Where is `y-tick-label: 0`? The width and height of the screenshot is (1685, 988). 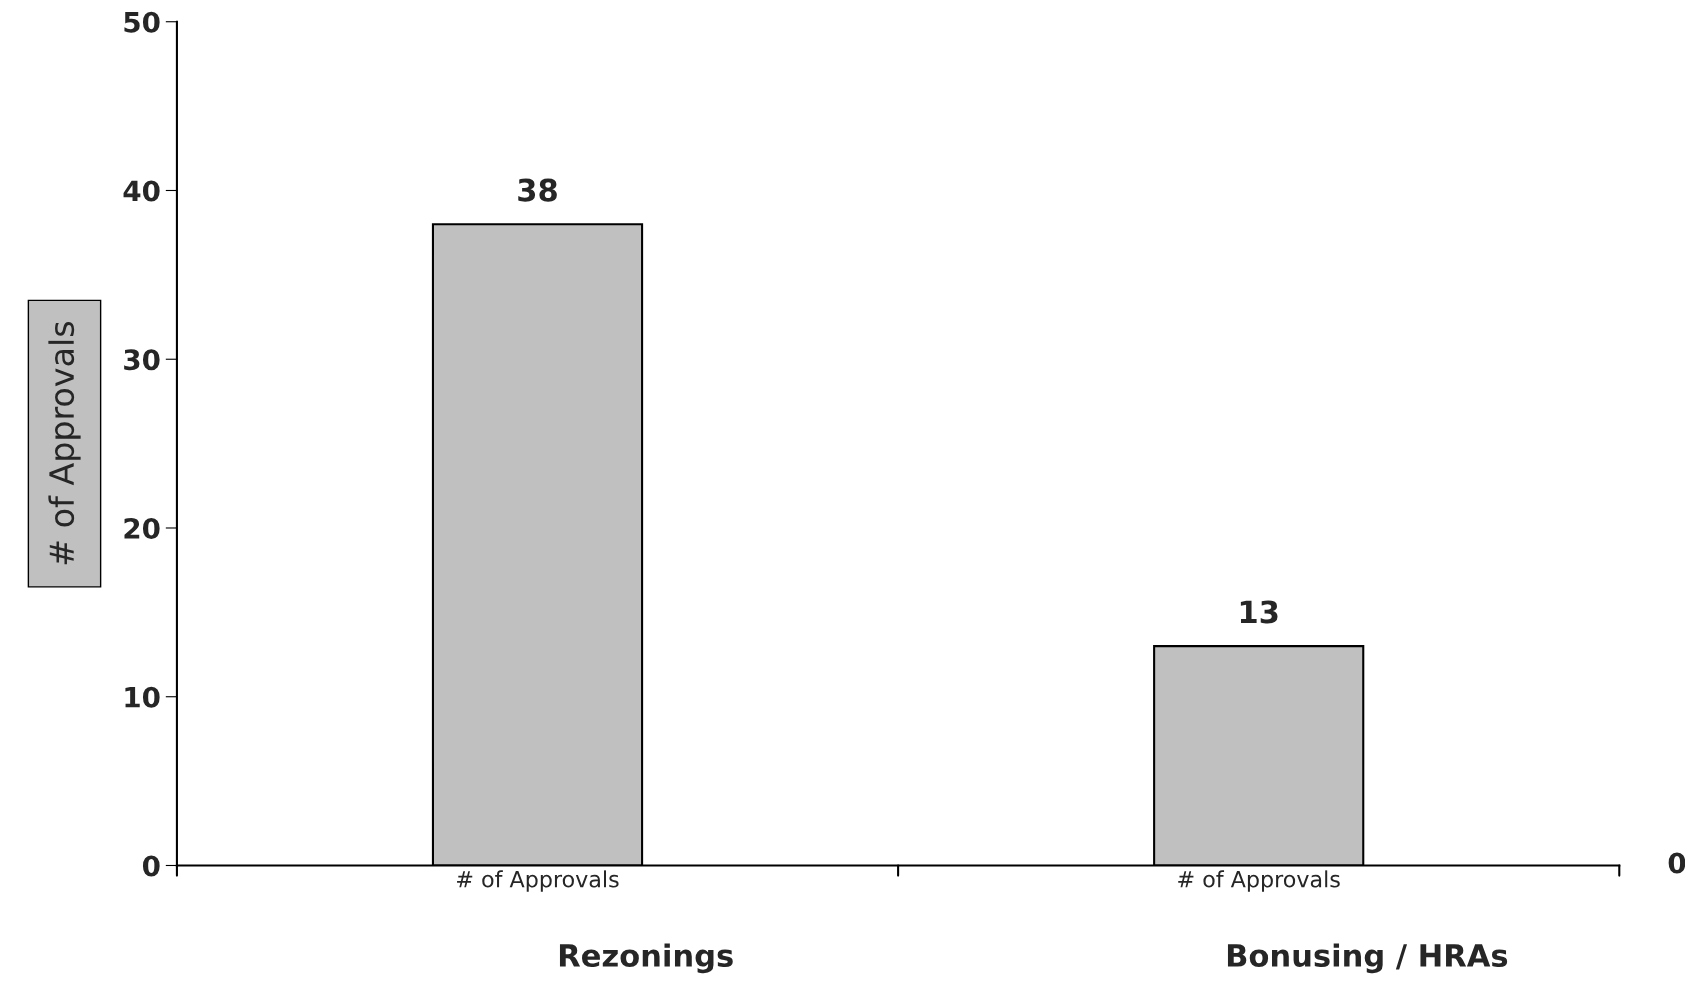
y-tick-label: 0 is located at coordinates (151, 866).